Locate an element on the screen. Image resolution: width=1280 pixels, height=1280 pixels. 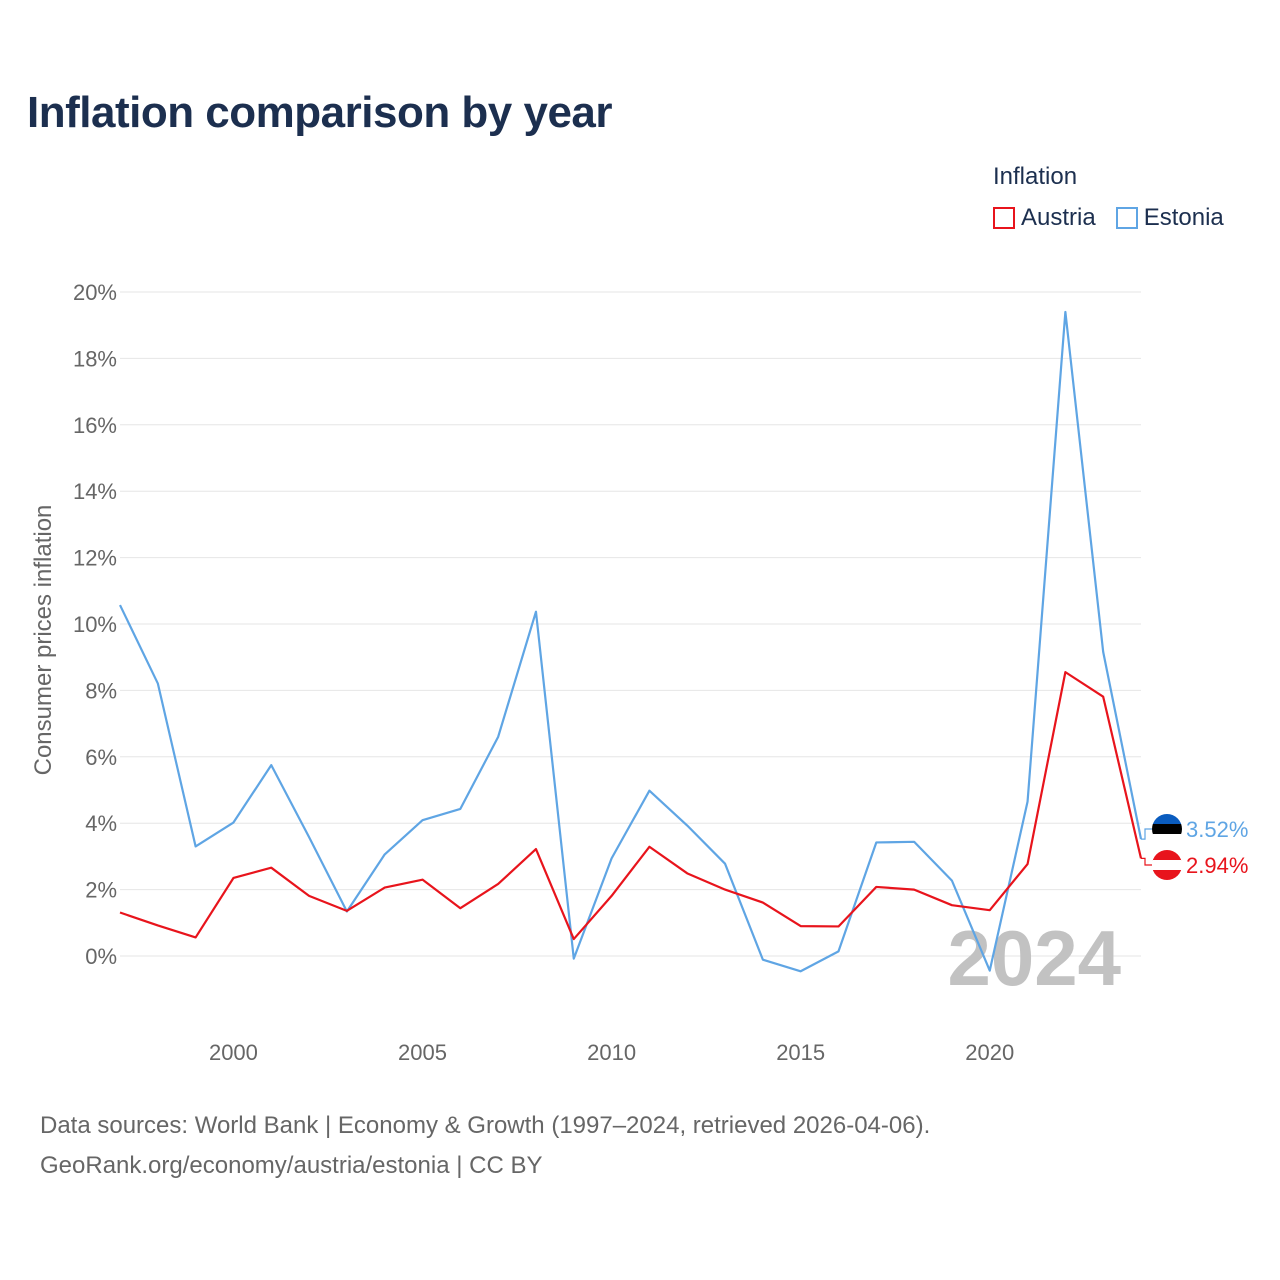
estonia-flag-icon is located at coordinates (1167, 829).